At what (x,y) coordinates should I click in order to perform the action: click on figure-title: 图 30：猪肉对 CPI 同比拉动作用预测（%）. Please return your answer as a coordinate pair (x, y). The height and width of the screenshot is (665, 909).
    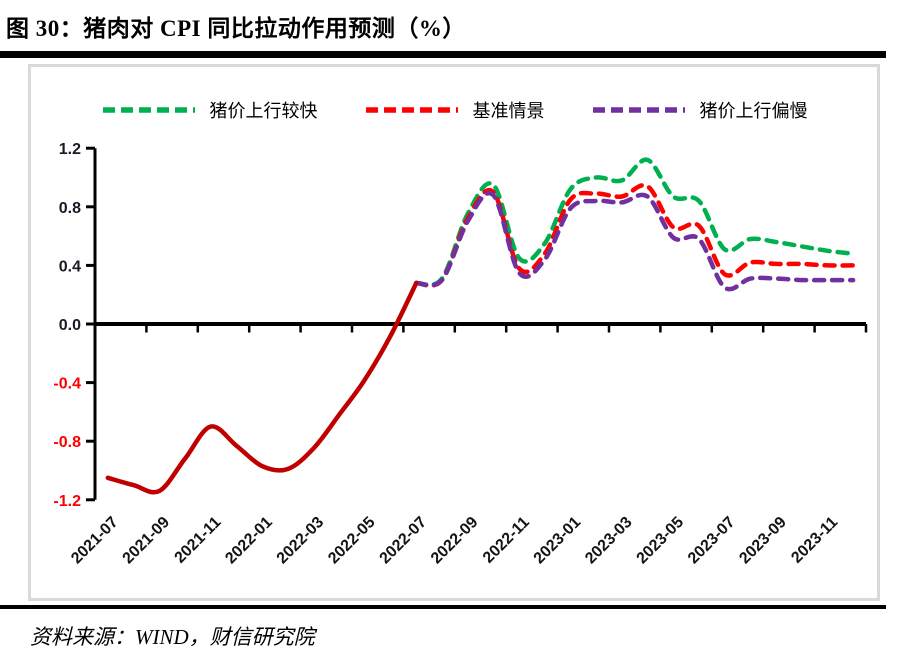
    Looking at the image, I should click on (236, 28).